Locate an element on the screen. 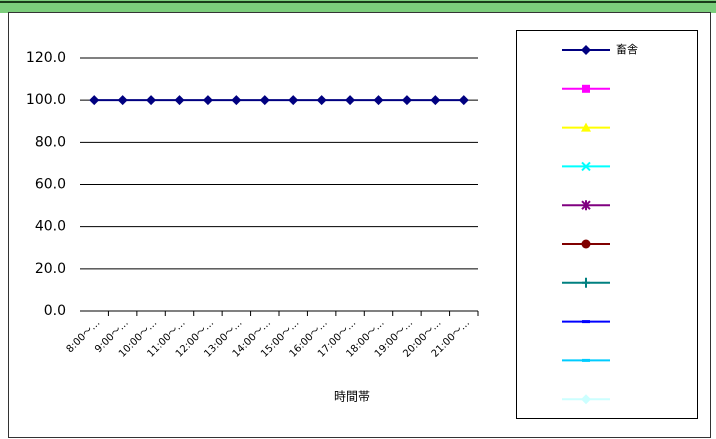  legend-label: 畜舎 is located at coordinates (627, 49).